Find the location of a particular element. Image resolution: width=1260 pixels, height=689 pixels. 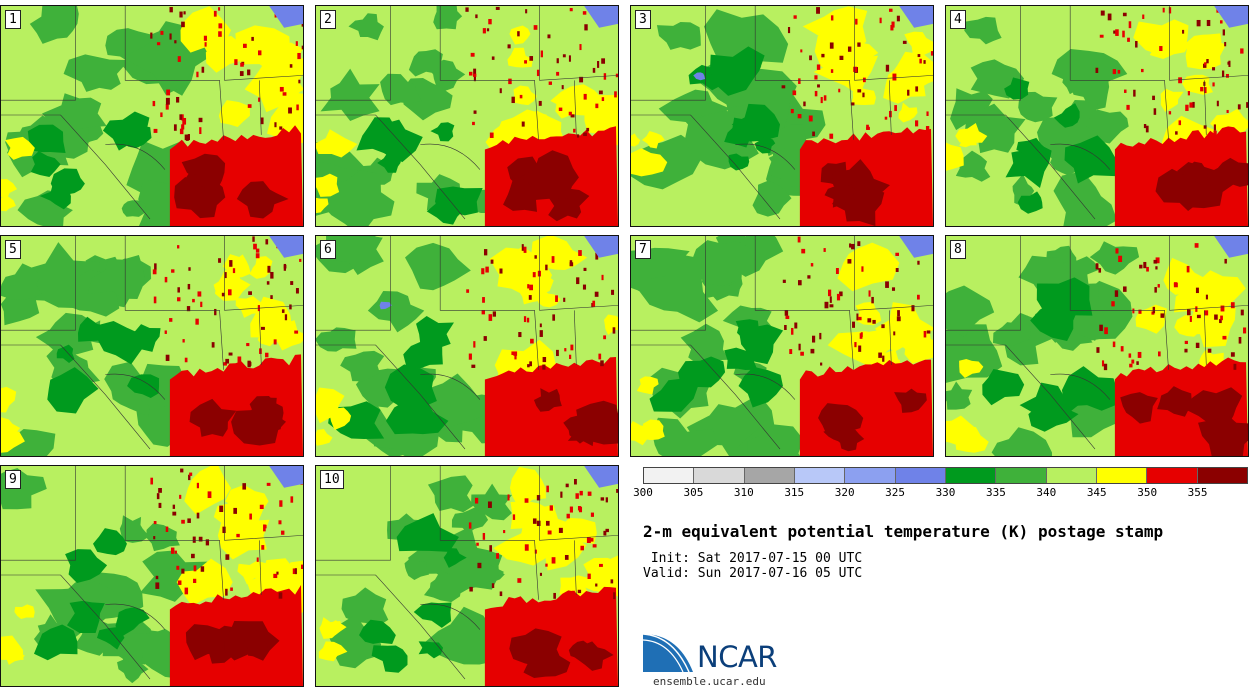

colorbar-tick-label: 340 is located at coordinates (1046, 492).